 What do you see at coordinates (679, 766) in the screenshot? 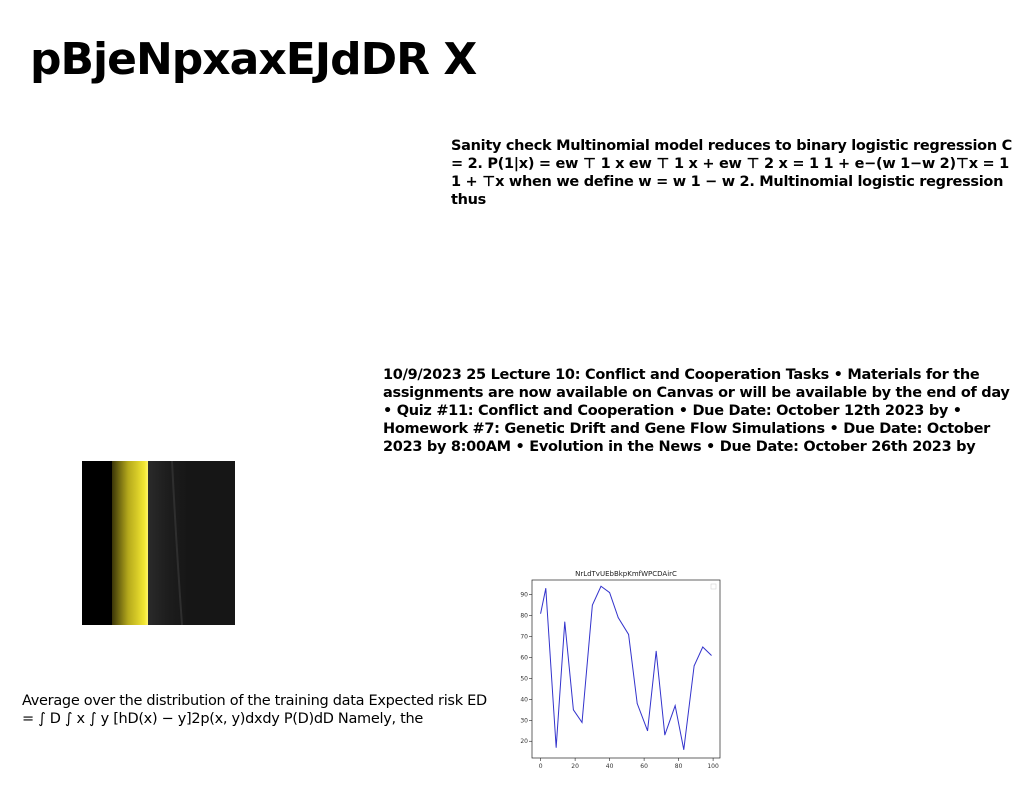
I see `x-tick-label: 80` at bounding box center [679, 766].